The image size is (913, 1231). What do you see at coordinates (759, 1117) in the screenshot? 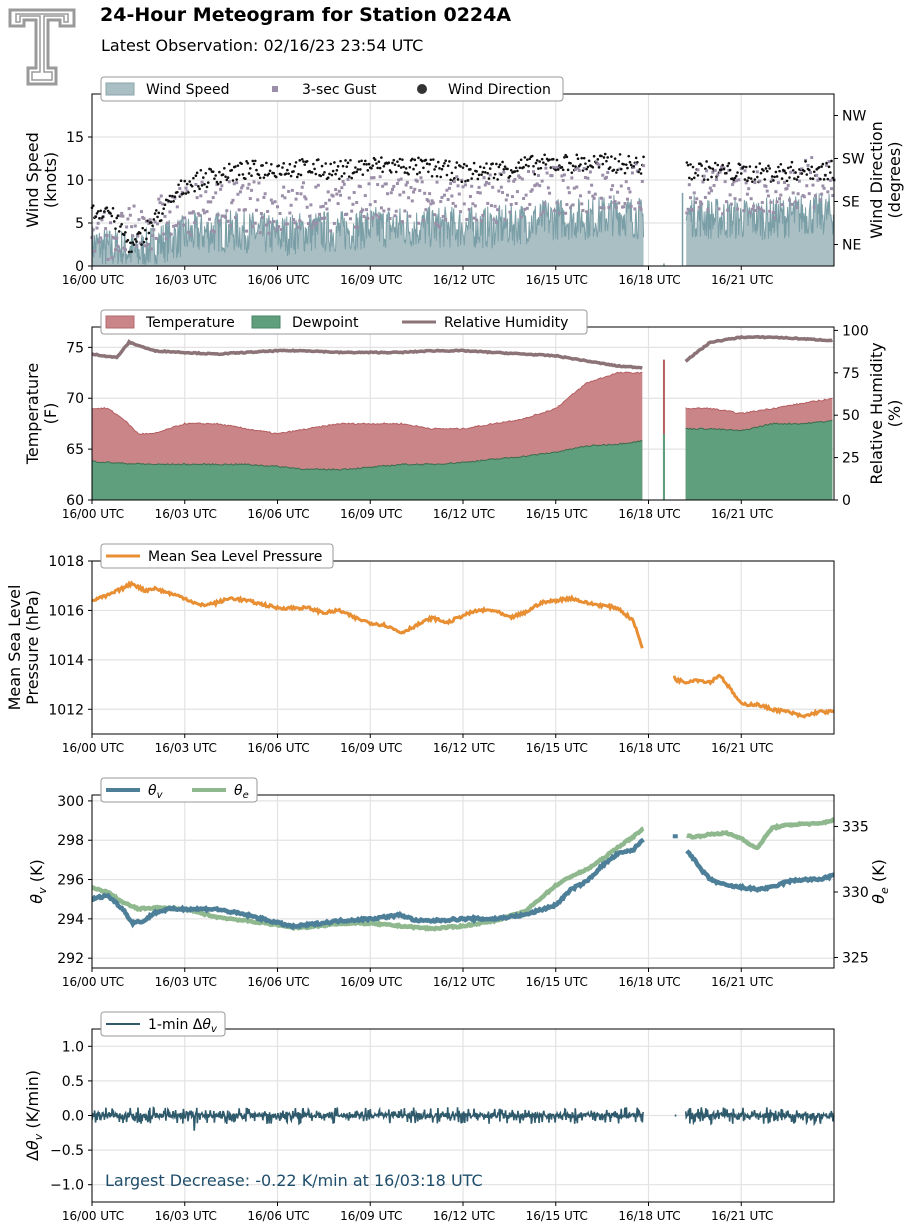
I see `dtheta-line` at bounding box center [759, 1117].